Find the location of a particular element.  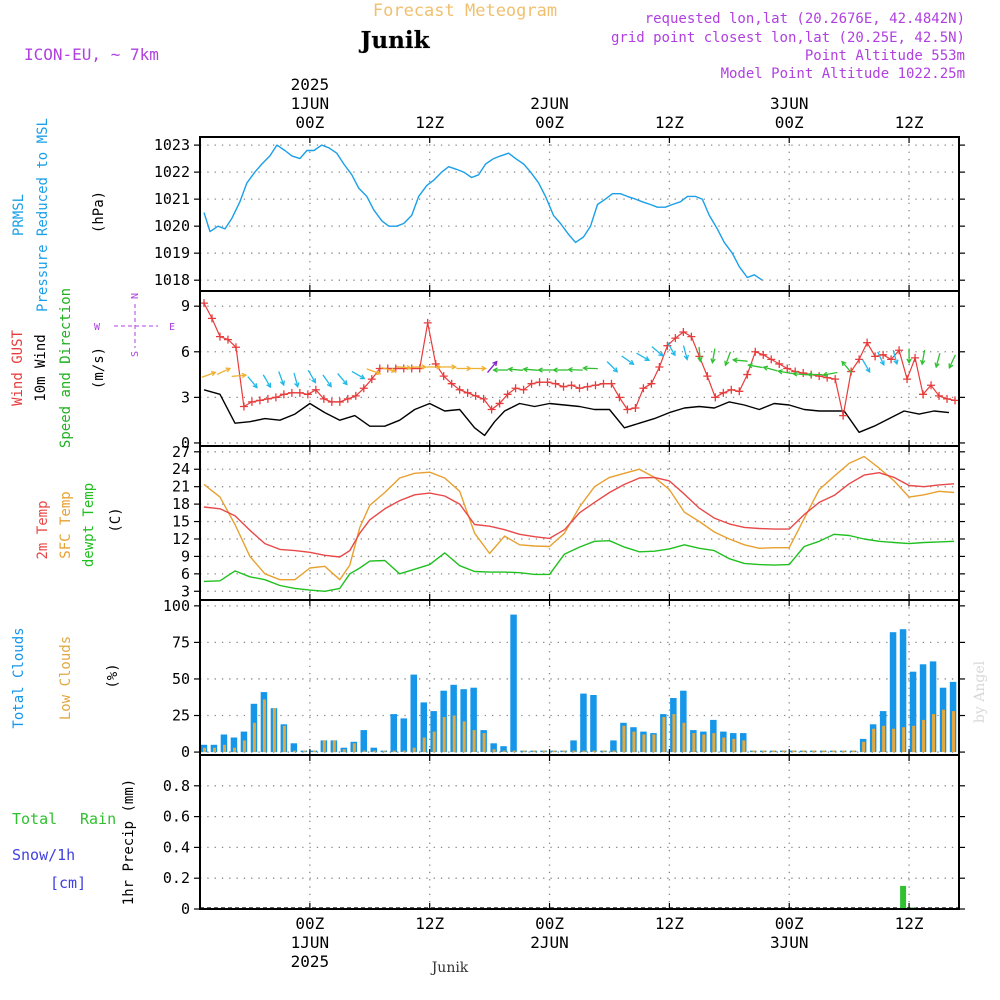

dewpt-line is located at coordinates (579, 562).